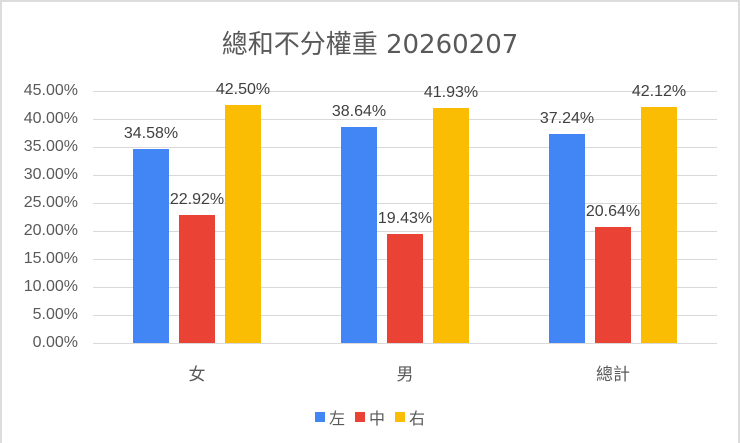 This screenshot has width=740, height=443. Describe the element at coordinates (50, 118) in the screenshot. I see `y-tick-label: 40.00%` at that location.